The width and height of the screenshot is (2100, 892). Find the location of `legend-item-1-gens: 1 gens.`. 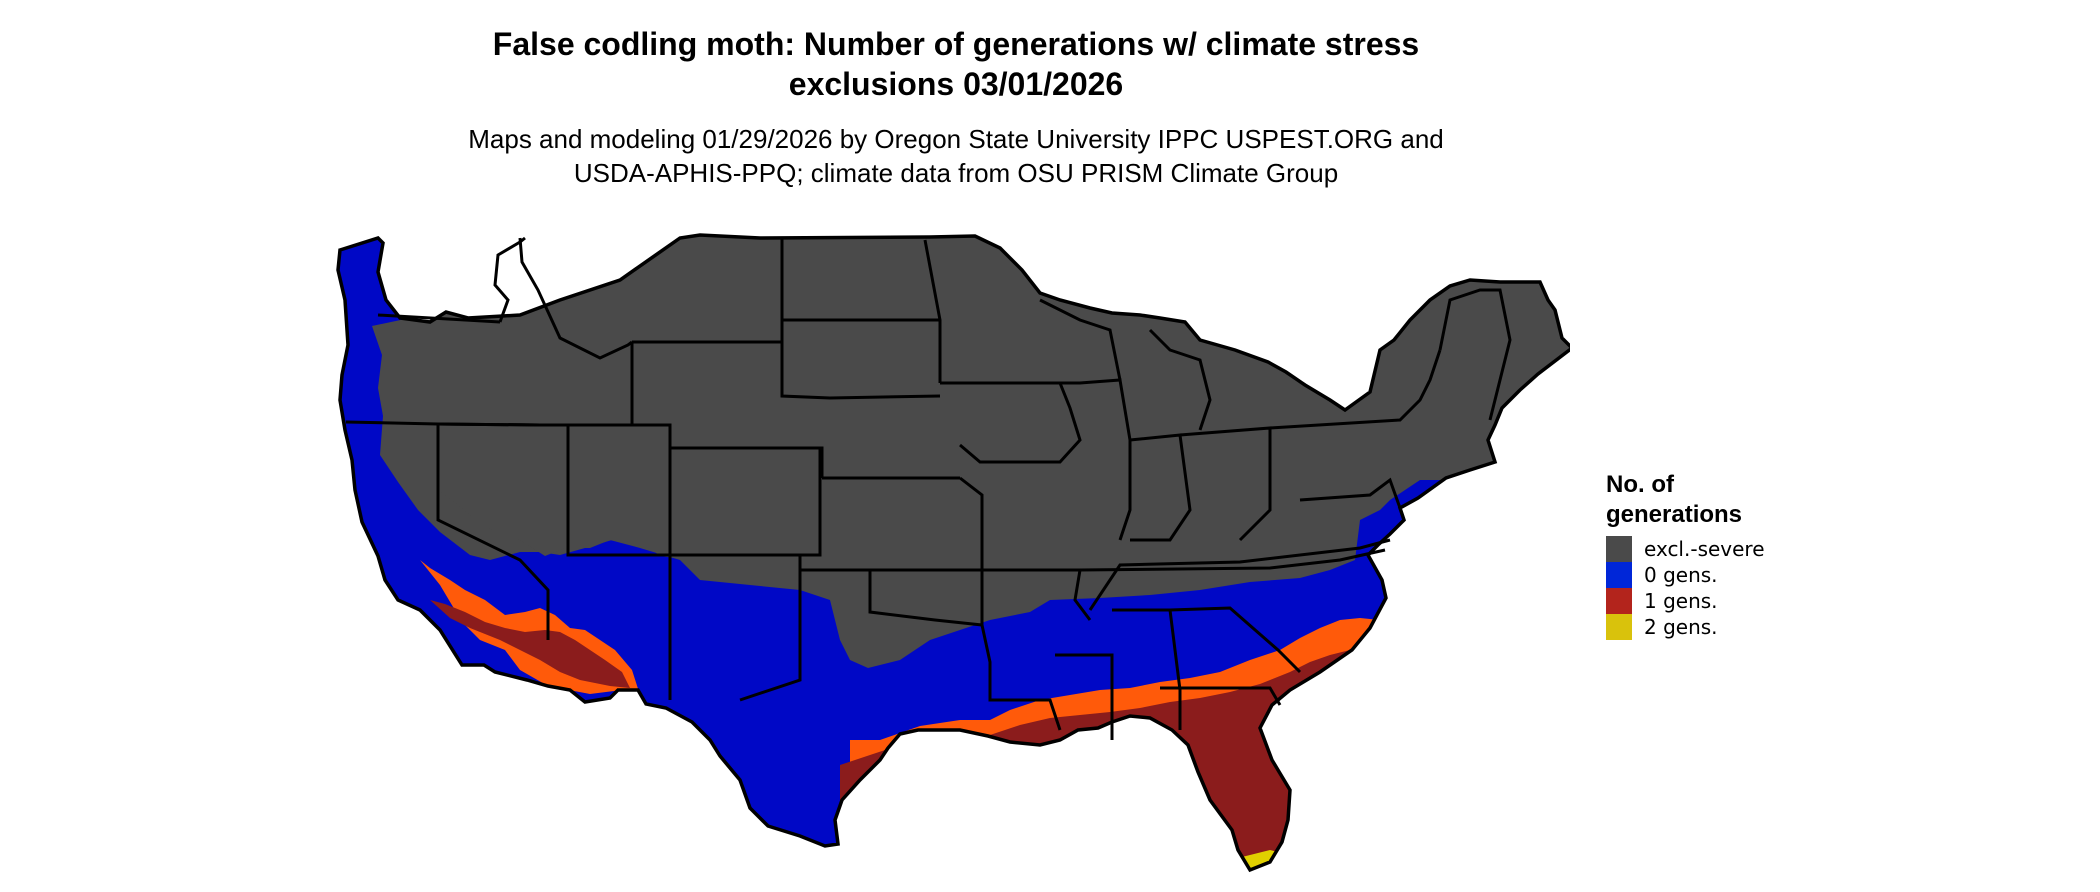

legend-item-1-gens: 1 gens. is located at coordinates (1726, 601).